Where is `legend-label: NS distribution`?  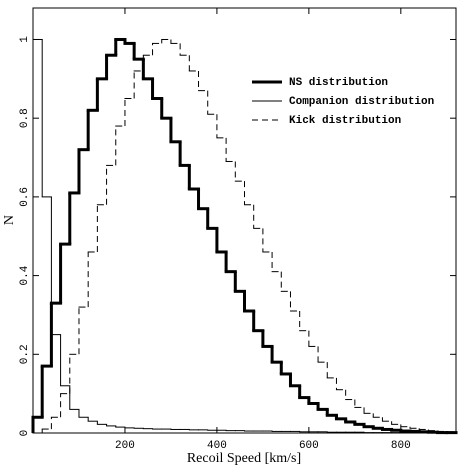
legend-label: NS distribution is located at coordinates (338, 83).